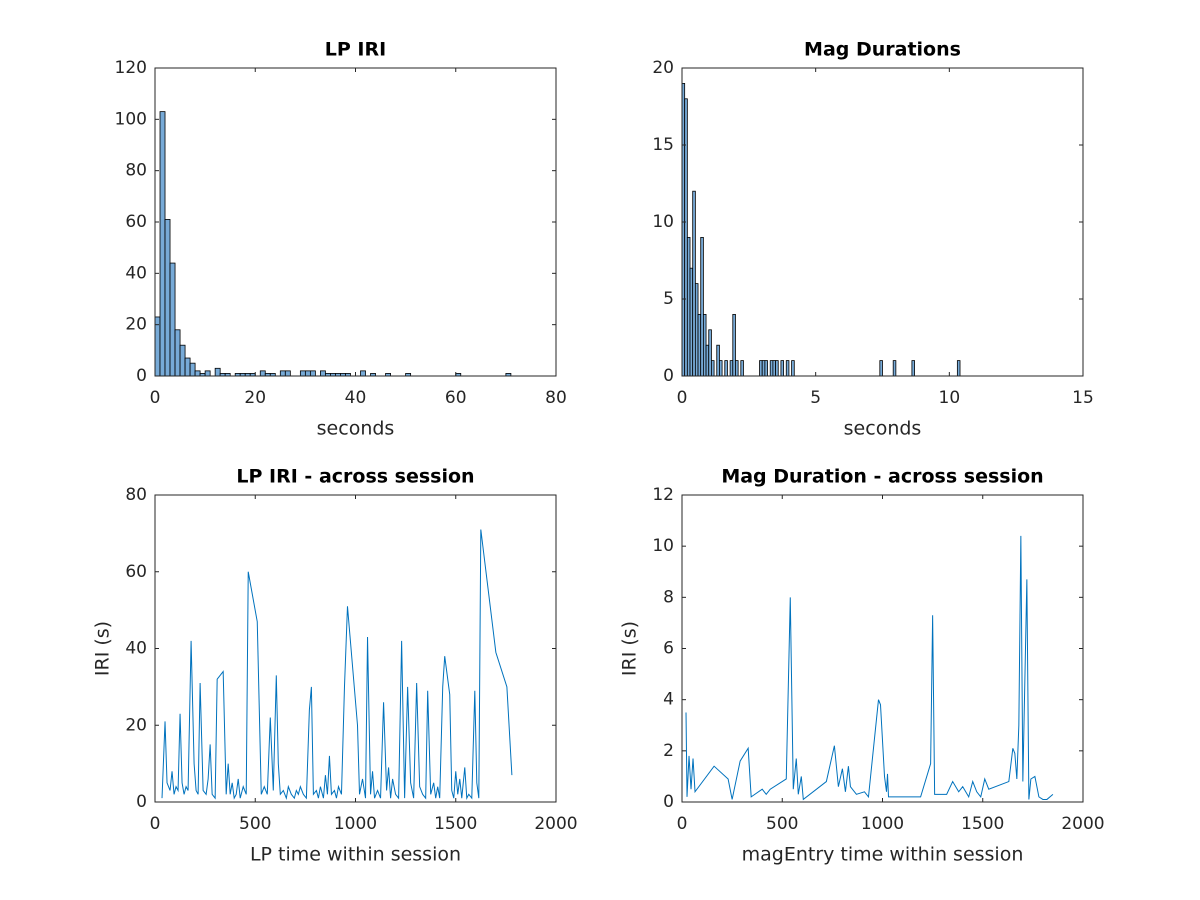 This screenshot has width=1200, height=900. I want to click on x-tick-label: 60, so click(456, 398).